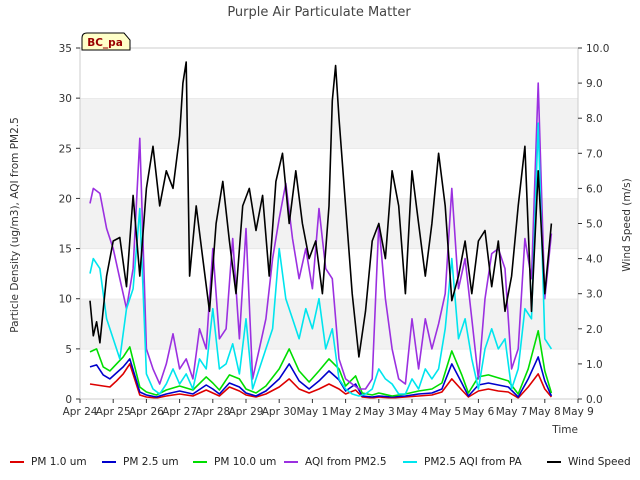 The image size is (640, 480). I want to click on y2-tick-label: 3.0, so click(594, 295).